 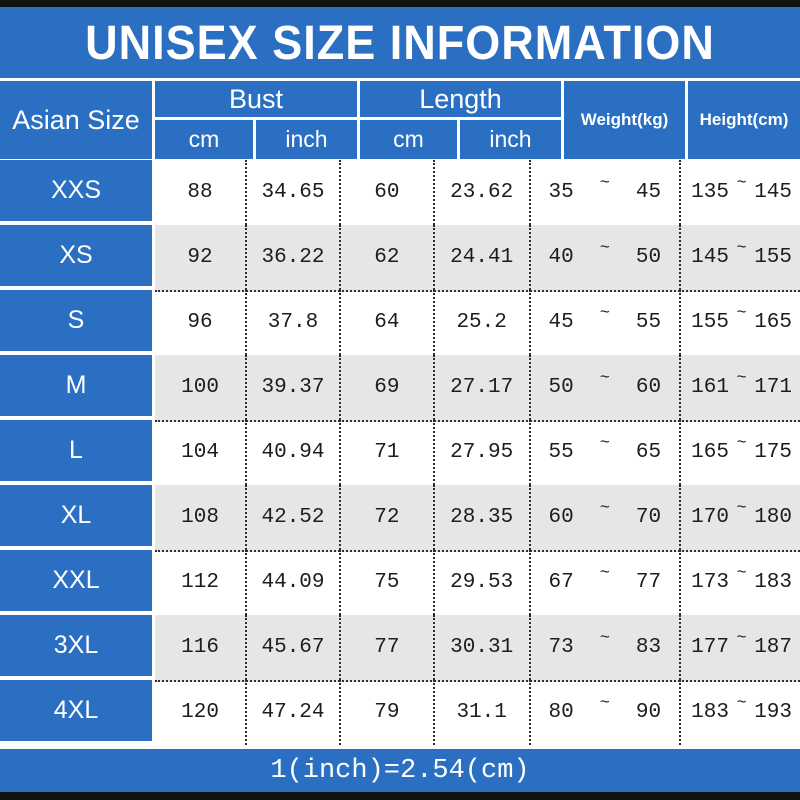 I want to click on header-bust: Bust, so click(x=256, y=99).